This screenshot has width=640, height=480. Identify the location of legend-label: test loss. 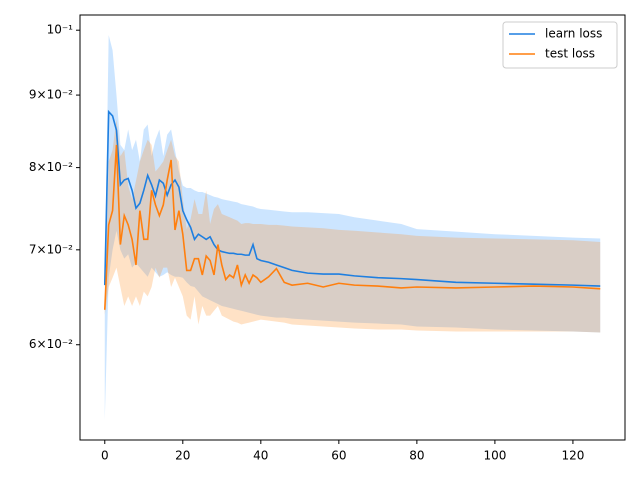
(570, 54).